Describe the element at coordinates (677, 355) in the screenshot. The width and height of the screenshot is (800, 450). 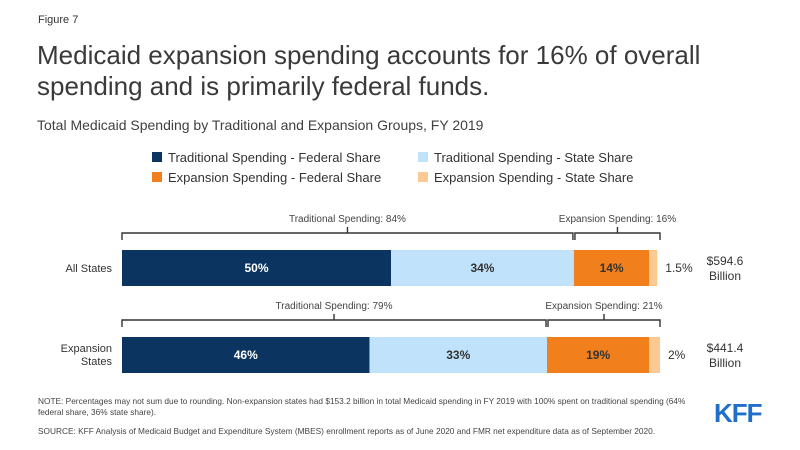
I see `data-label: 2%` at that location.